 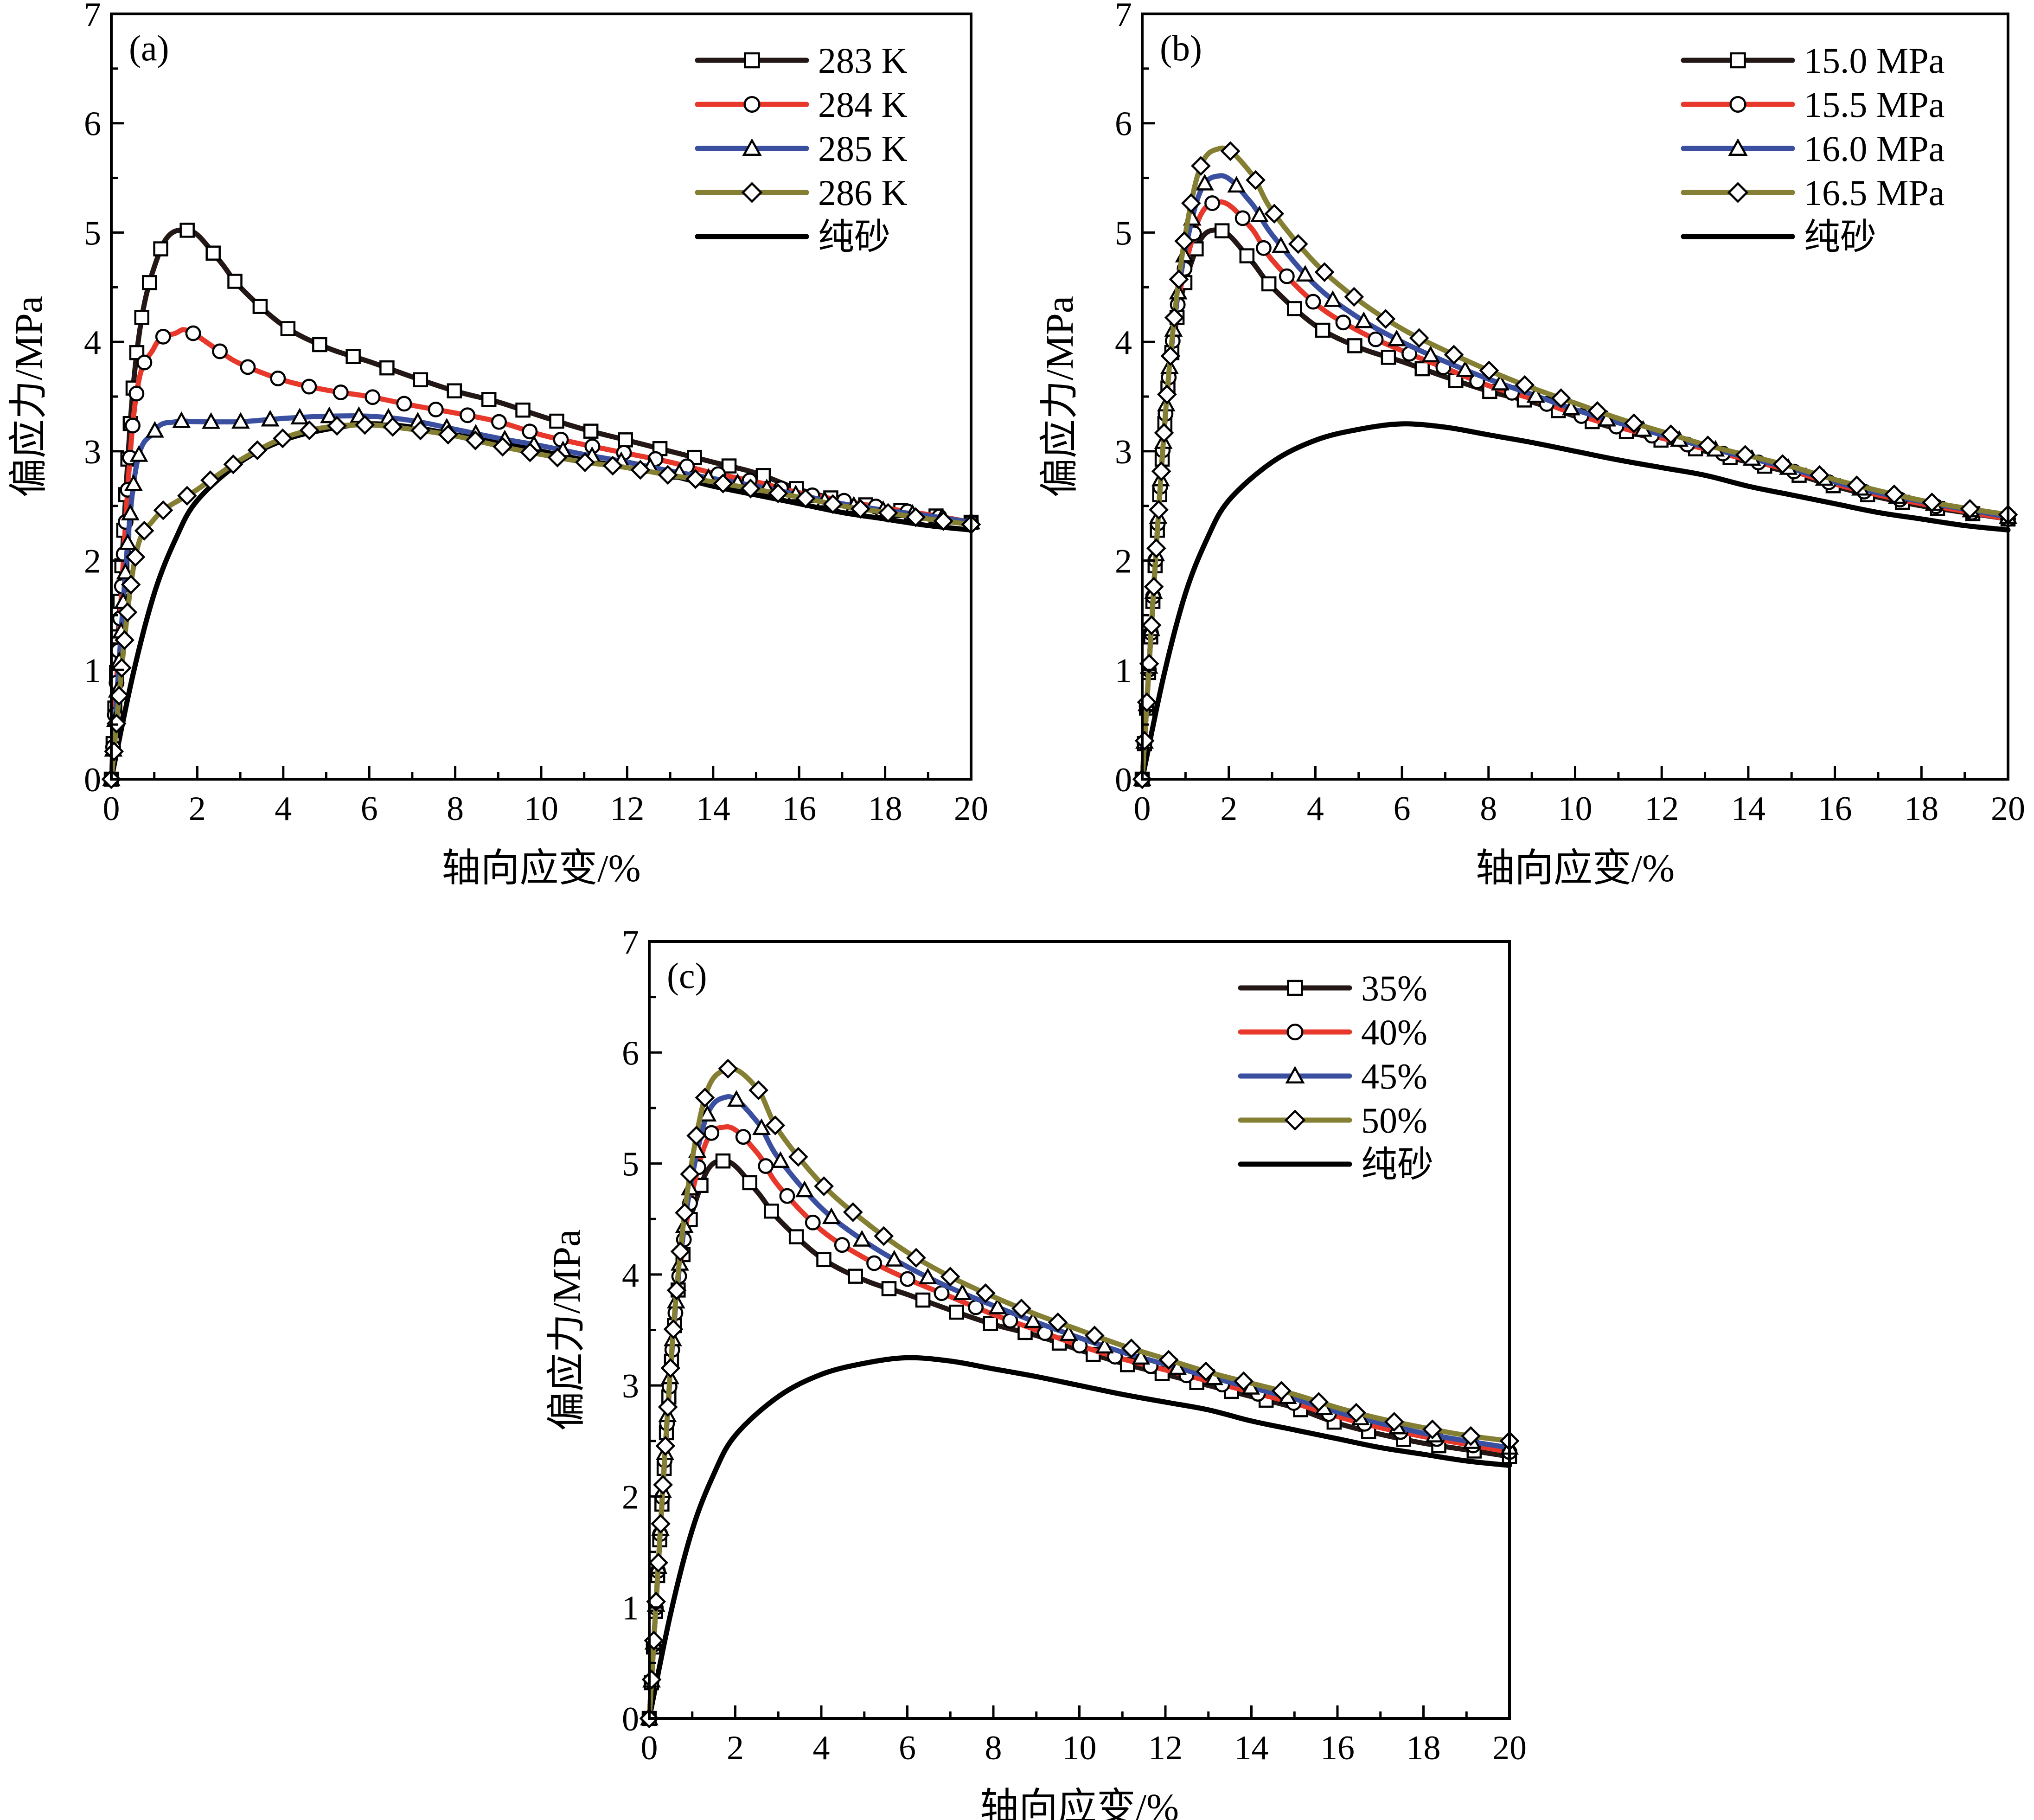 I want to click on panel-b-y-tick-label: 3, so click(x=1123, y=452).